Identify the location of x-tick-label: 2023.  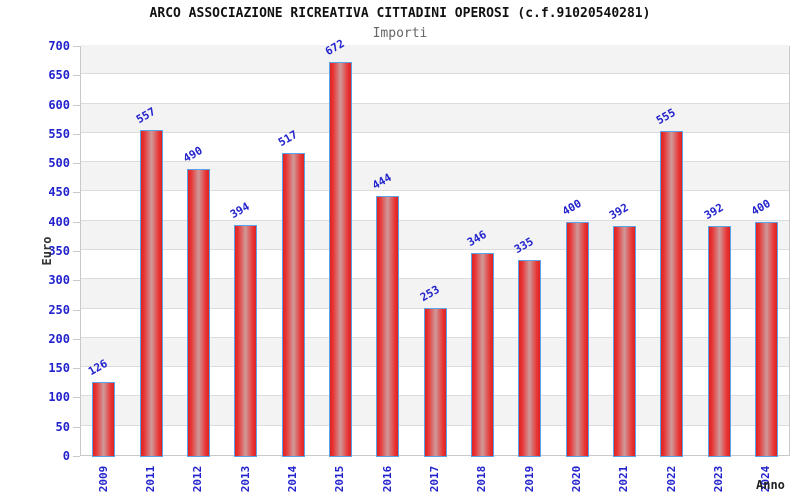
(718, 479).